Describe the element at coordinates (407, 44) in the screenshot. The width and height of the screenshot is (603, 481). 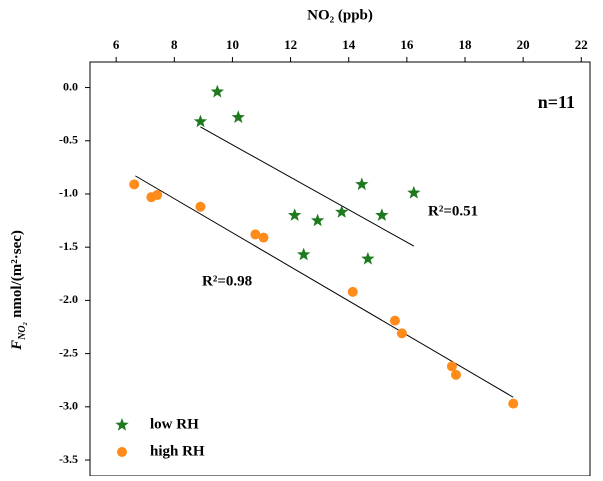
I see `x-tick-label: 16` at that location.